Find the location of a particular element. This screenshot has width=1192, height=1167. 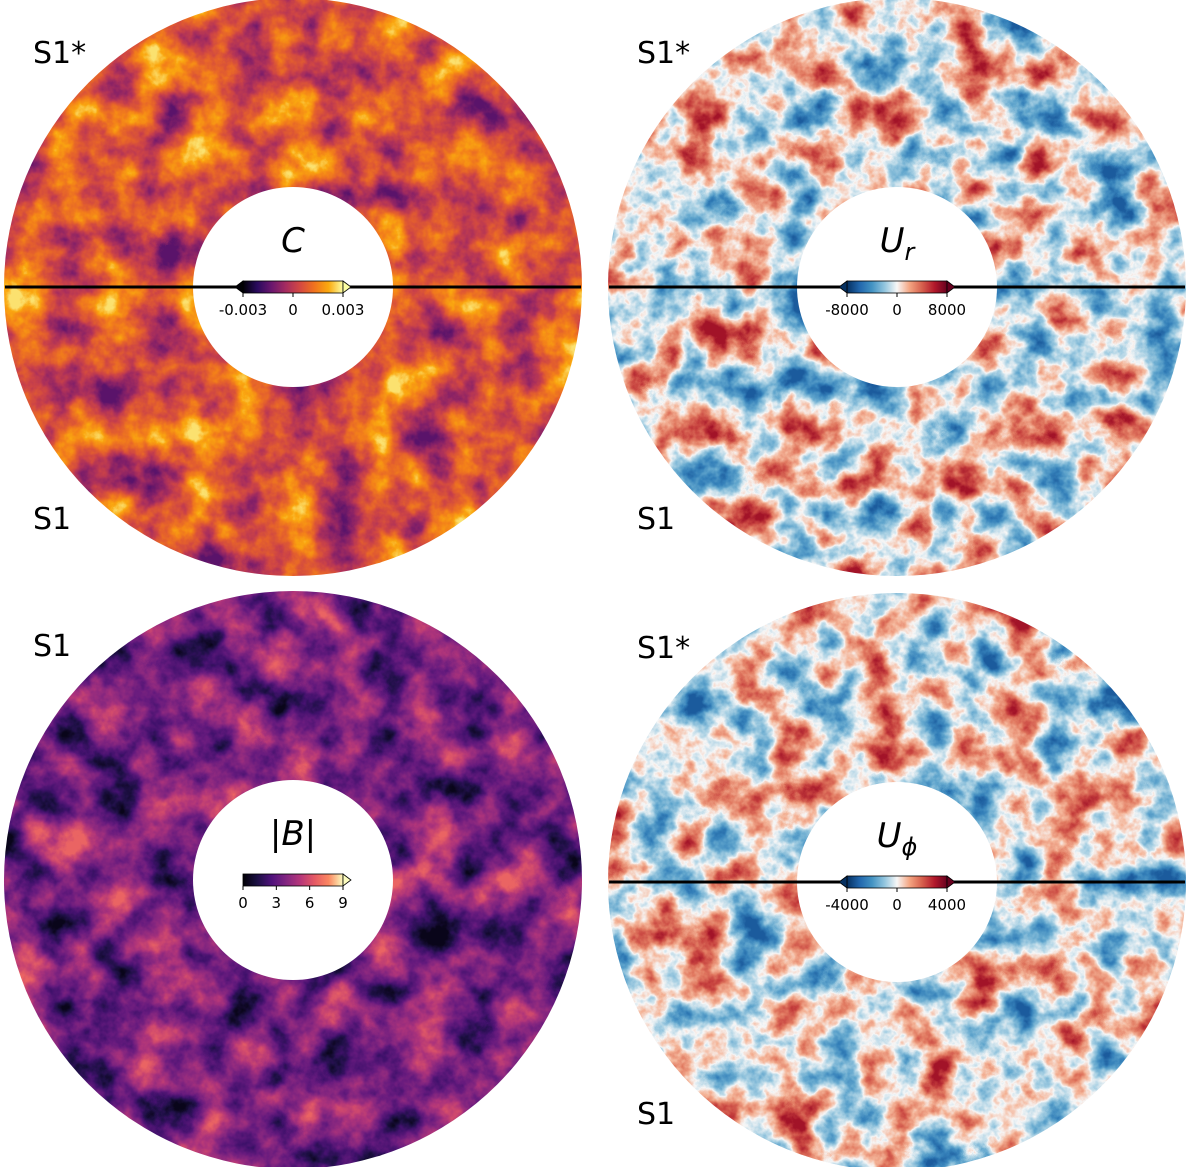

field-symbol: |B| is located at coordinates (293, 834).